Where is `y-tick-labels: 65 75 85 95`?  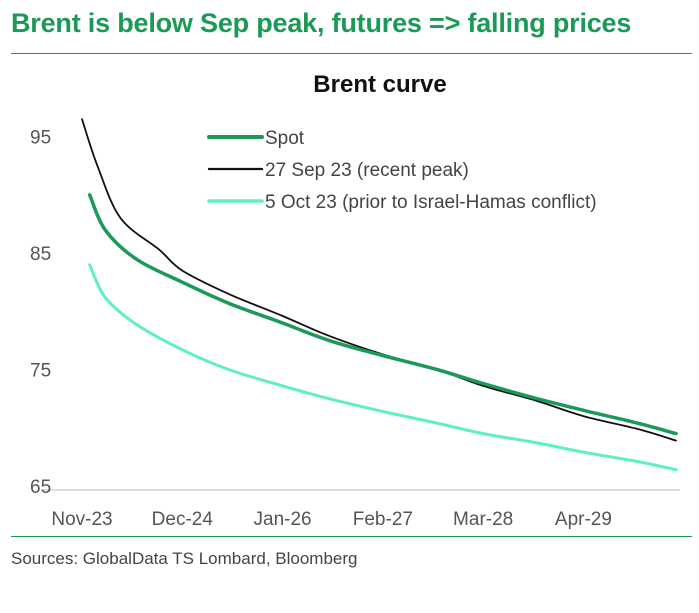
y-tick-labels: 65 75 85 95 is located at coordinates (40, 313).